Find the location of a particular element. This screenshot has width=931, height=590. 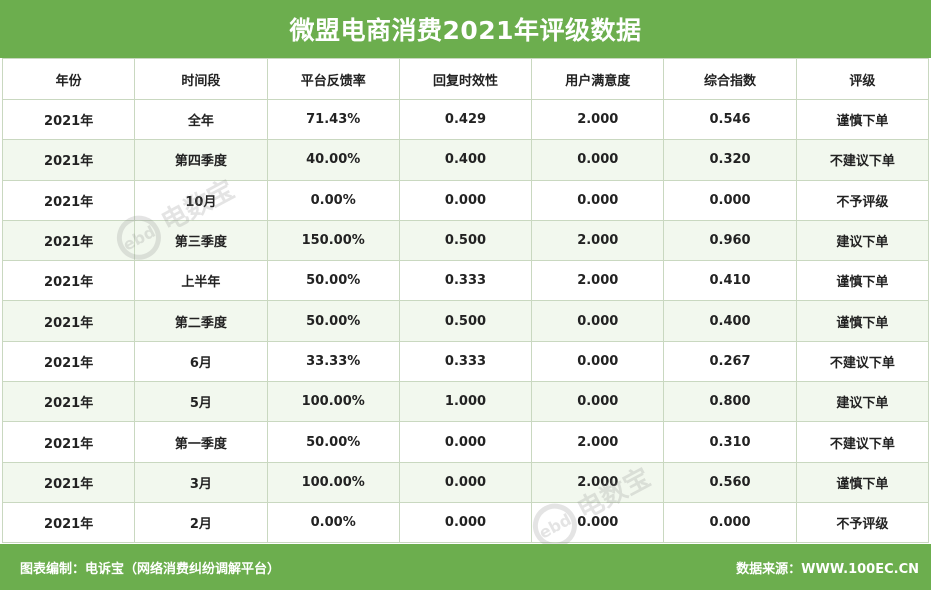

table-header-row: 年份 时间段 平台反馈率 回复时效性 用户满意度 综合指数 评级 is located at coordinates (465, 79).